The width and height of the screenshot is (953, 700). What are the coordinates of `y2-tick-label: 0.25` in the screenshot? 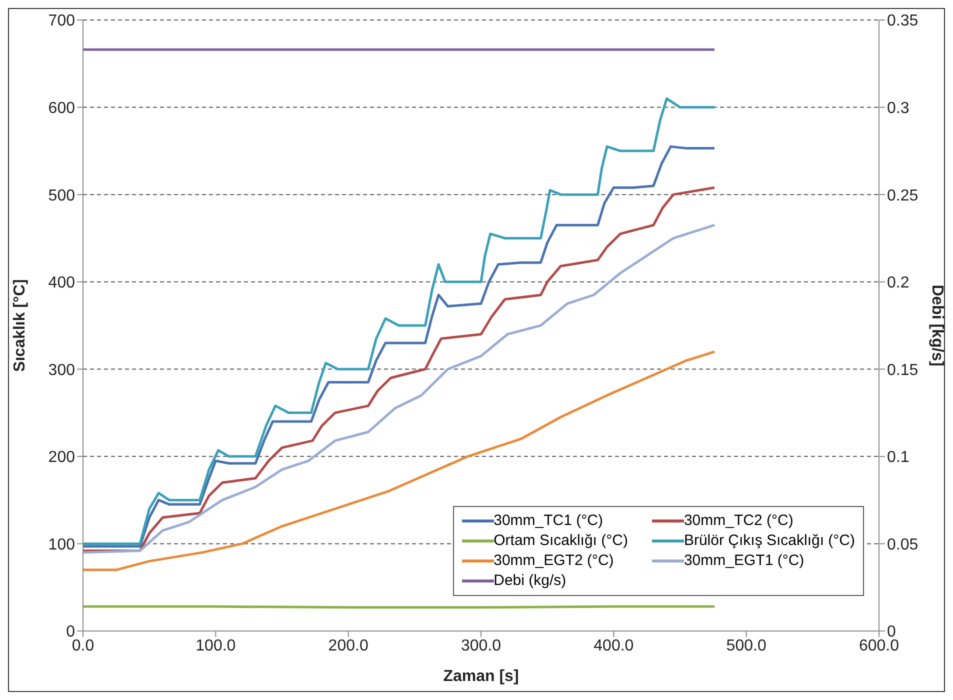 It's located at (902, 195).